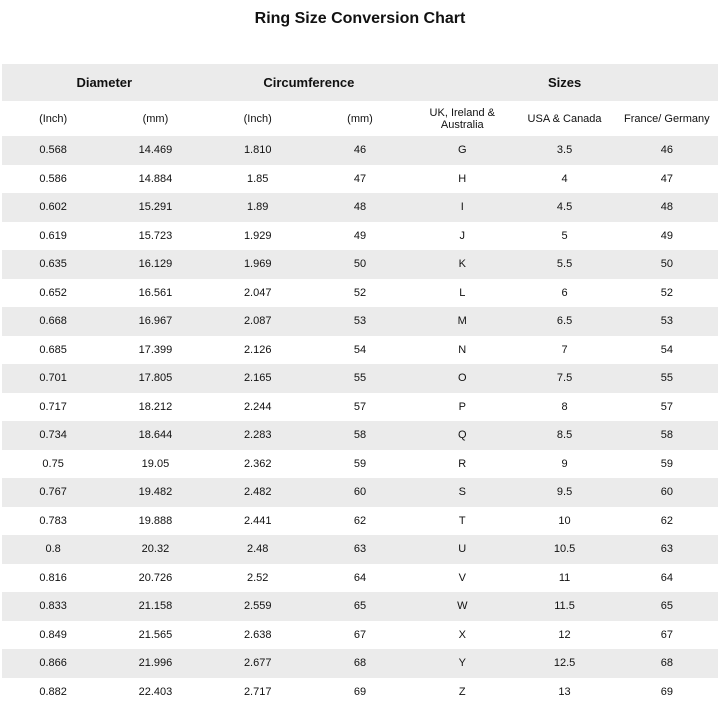 The image size is (720, 720). I want to click on cell-circumference-mm: 65, so click(360, 606).